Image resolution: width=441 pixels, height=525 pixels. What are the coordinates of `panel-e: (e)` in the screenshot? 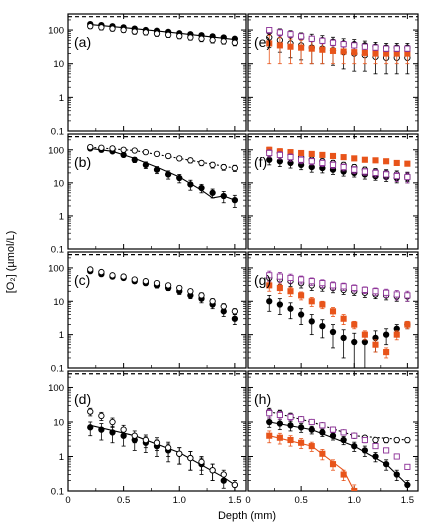 It's located at (333, 72).